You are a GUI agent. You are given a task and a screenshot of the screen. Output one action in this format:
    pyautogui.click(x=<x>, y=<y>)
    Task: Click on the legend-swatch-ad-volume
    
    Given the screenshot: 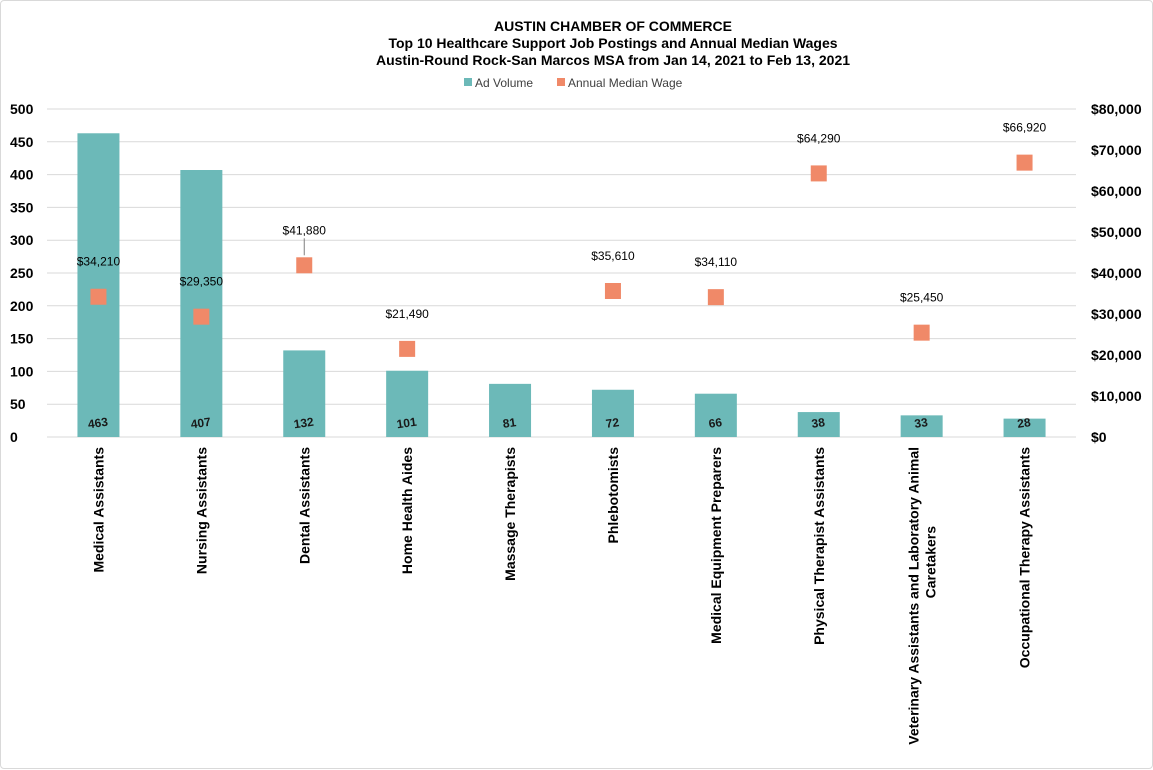 What is the action you would take?
    pyautogui.click(x=468, y=82)
    